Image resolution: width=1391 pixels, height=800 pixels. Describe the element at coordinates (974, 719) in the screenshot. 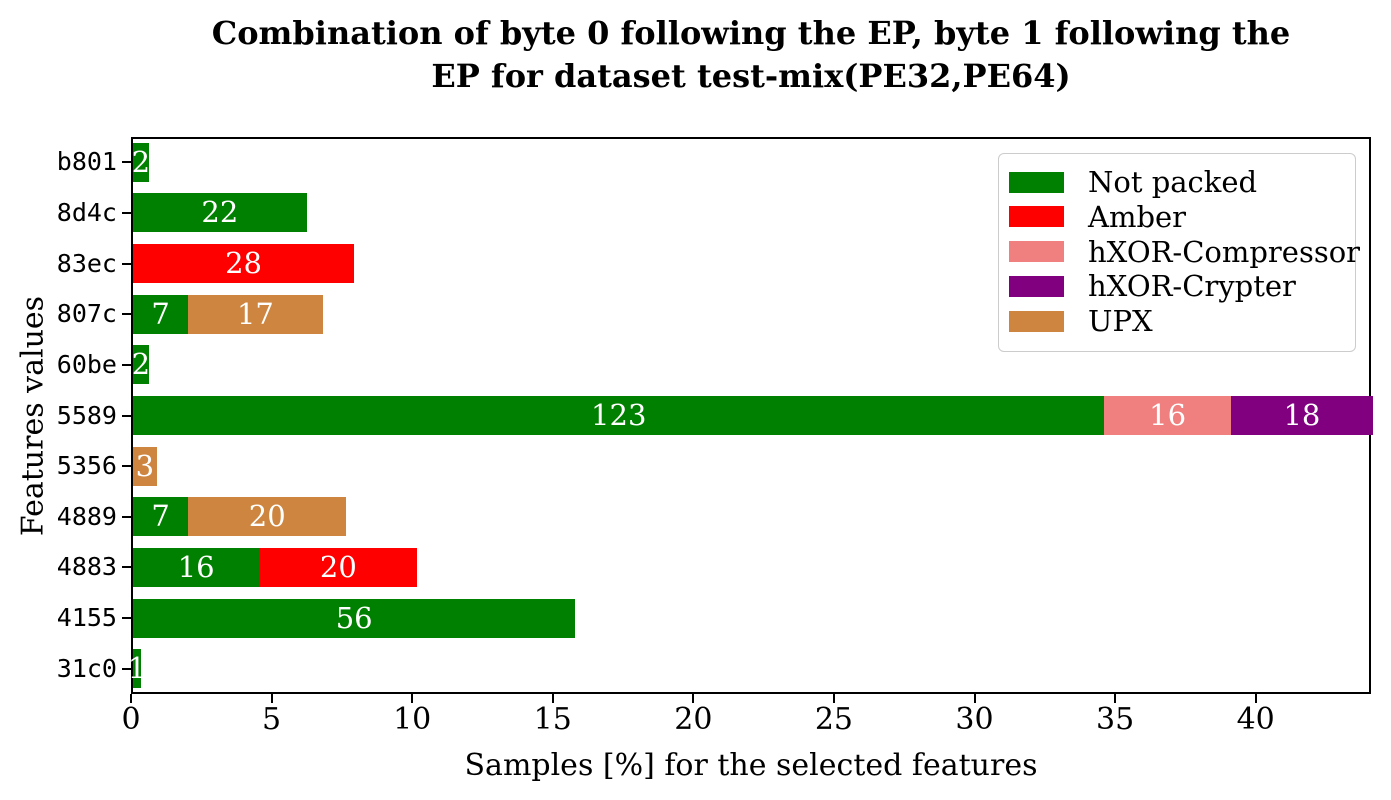

I see `x-tick-label-30: 30` at that location.